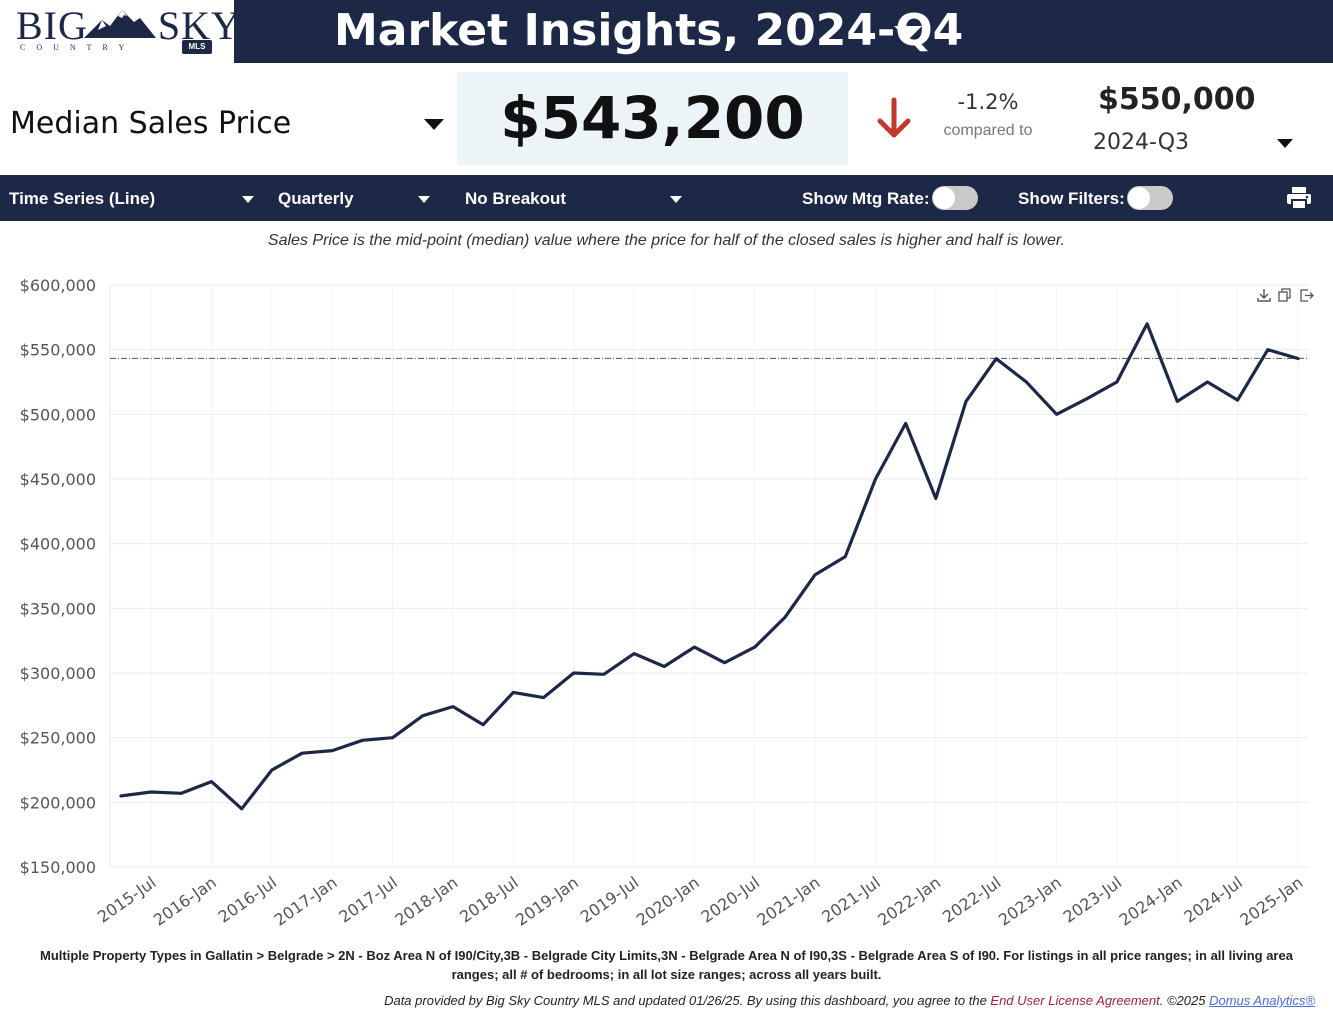 This screenshot has width=1333, height=1021. What do you see at coordinates (368, 900) in the screenshot?
I see `x-tick-label: 2017-Jul` at bounding box center [368, 900].